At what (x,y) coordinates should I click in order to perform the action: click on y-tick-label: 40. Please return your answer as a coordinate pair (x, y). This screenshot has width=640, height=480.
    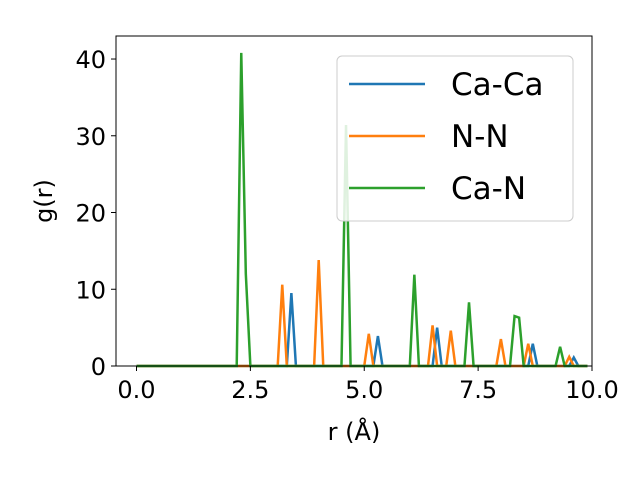
    Looking at the image, I should click on (90, 60).